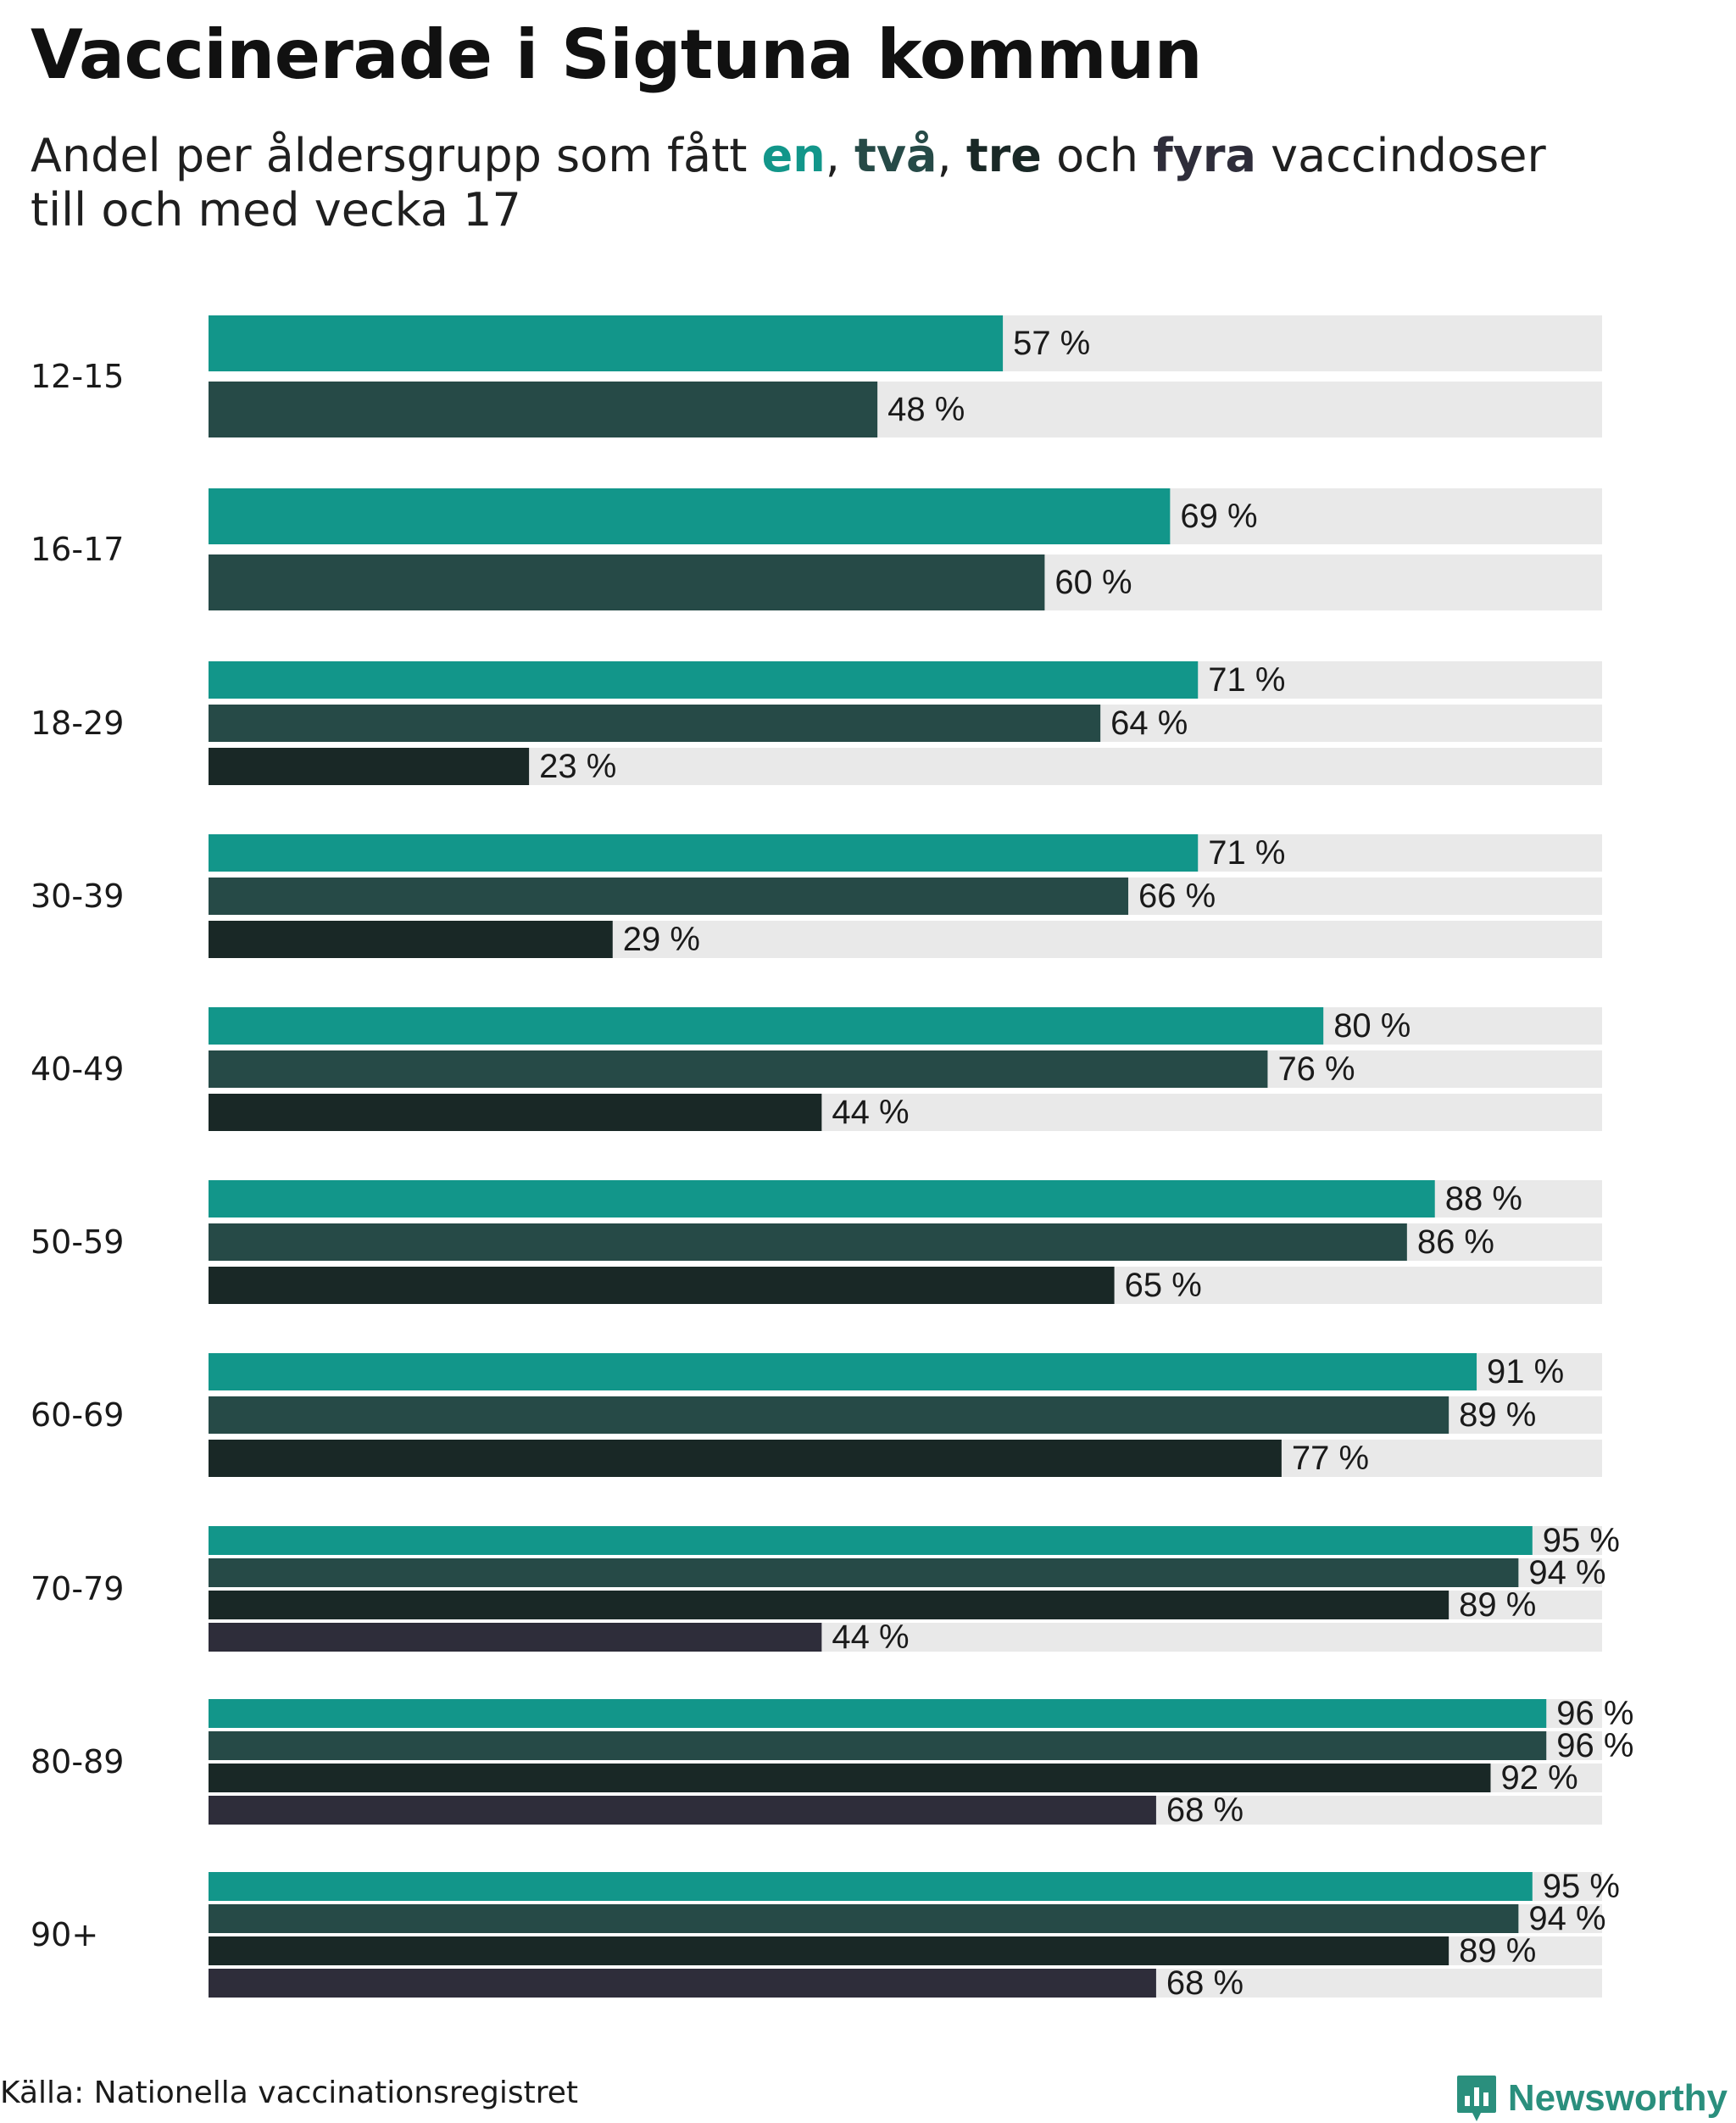 The height and width of the screenshot is (2123, 1736). Describe the element at coordinates (1483, 1199) in the screenshot. I see `data-label: 88 %` at that location.